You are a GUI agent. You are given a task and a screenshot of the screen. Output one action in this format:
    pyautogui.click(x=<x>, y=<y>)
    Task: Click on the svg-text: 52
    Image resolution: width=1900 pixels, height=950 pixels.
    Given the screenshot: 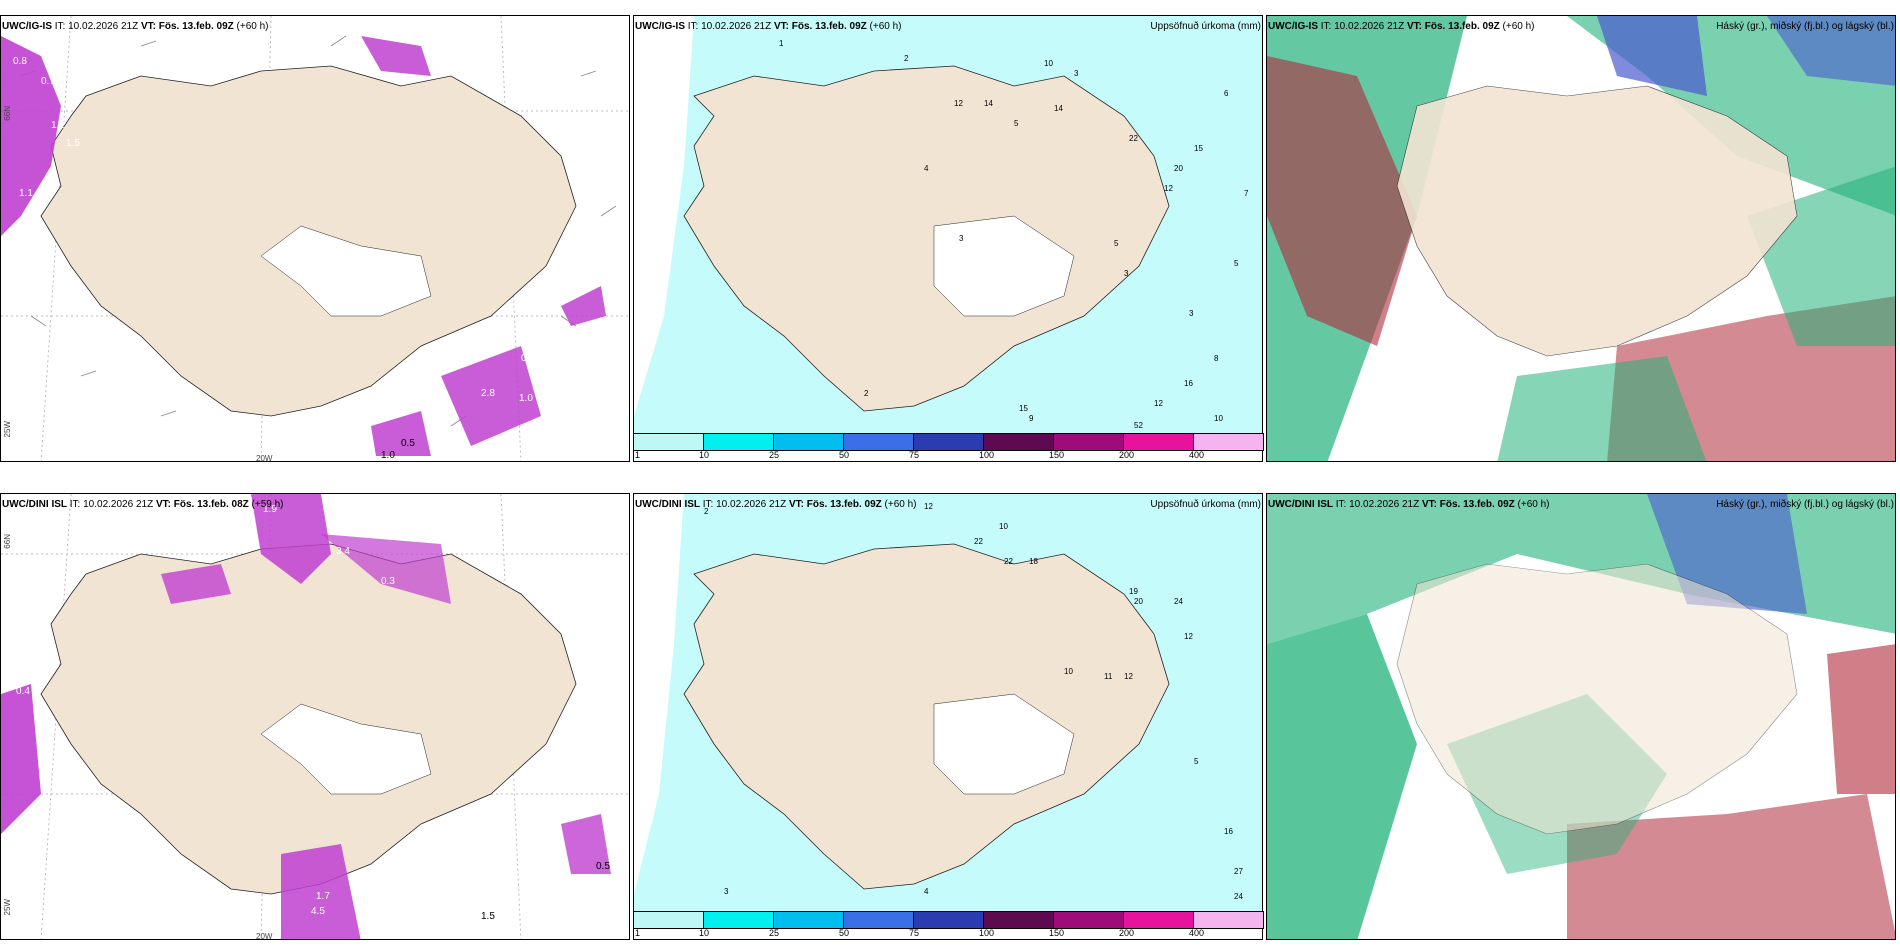 What is the action you would take?
    pyautogui.click(x=1138, y=425)
    